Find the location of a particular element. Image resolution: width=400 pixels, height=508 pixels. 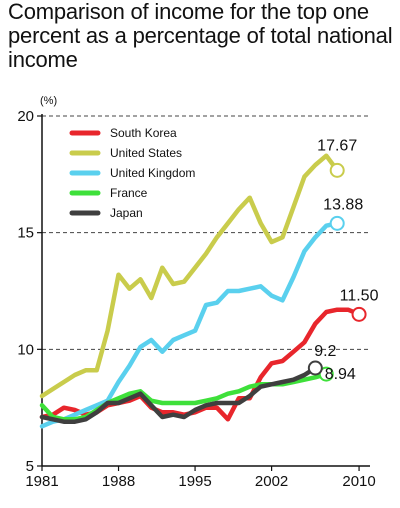

x-tick-label-1988: 1988 is located at coordinates (118, 481).